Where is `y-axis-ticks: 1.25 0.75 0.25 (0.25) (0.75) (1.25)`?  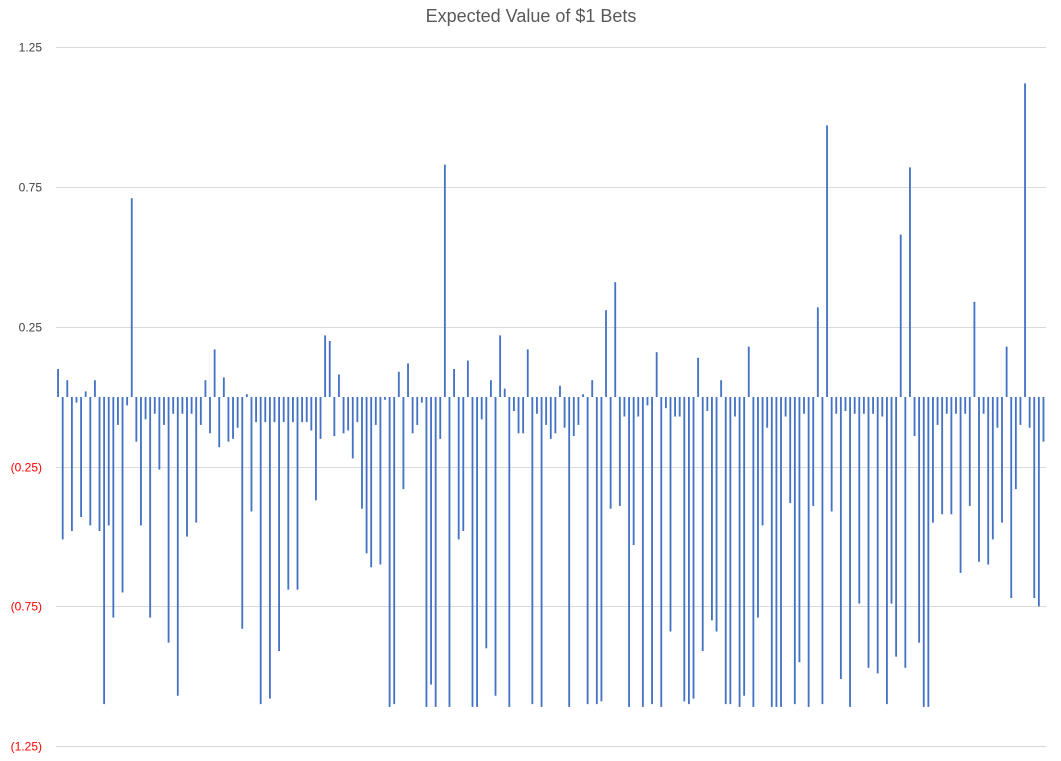 y-axis-ticks: 1.25 0.75 0.25 (0.25) (0.75) (1.25) is located at coordinates (27, 397).